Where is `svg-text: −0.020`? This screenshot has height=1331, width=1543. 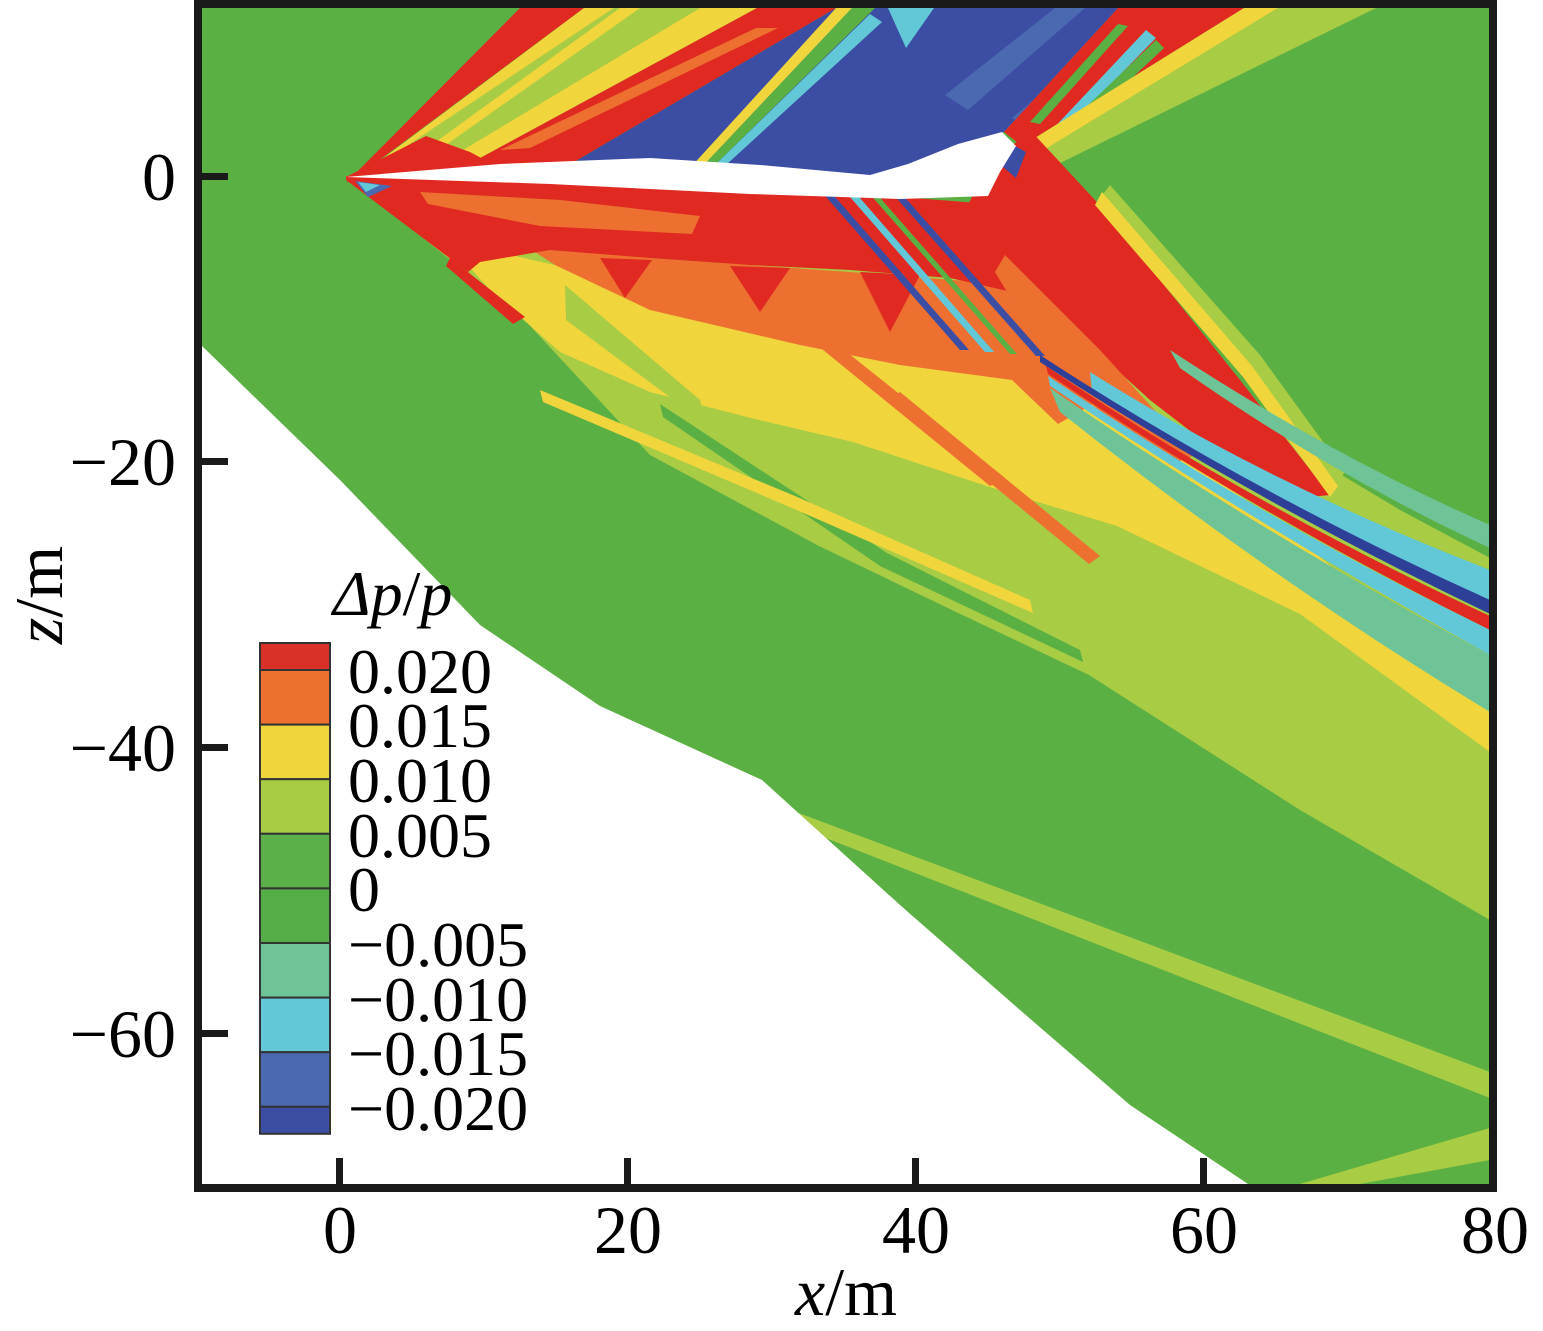
svg-text: −0.020 is located at coordinates (438, 1108).